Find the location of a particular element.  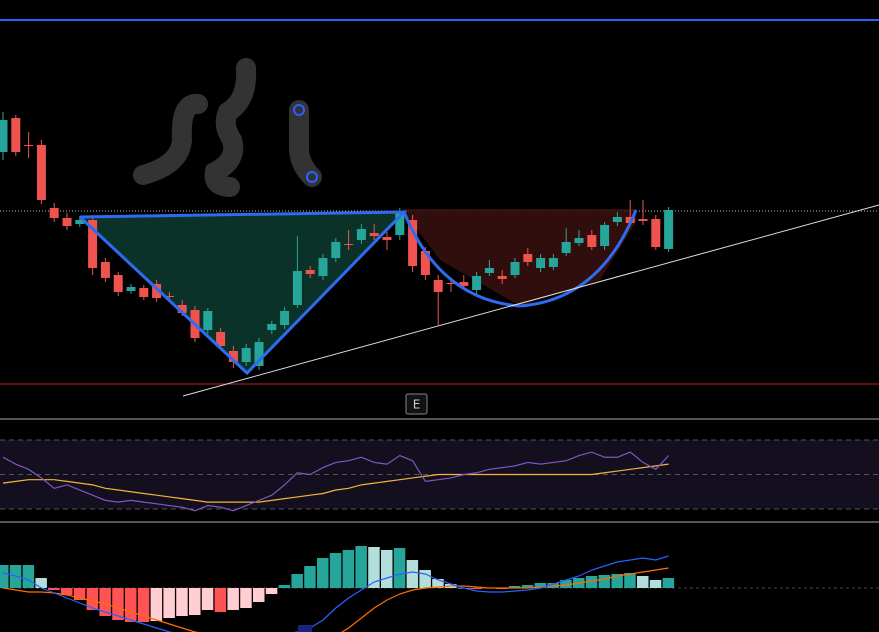

rsi-pane is located at coordinates (439, 475).